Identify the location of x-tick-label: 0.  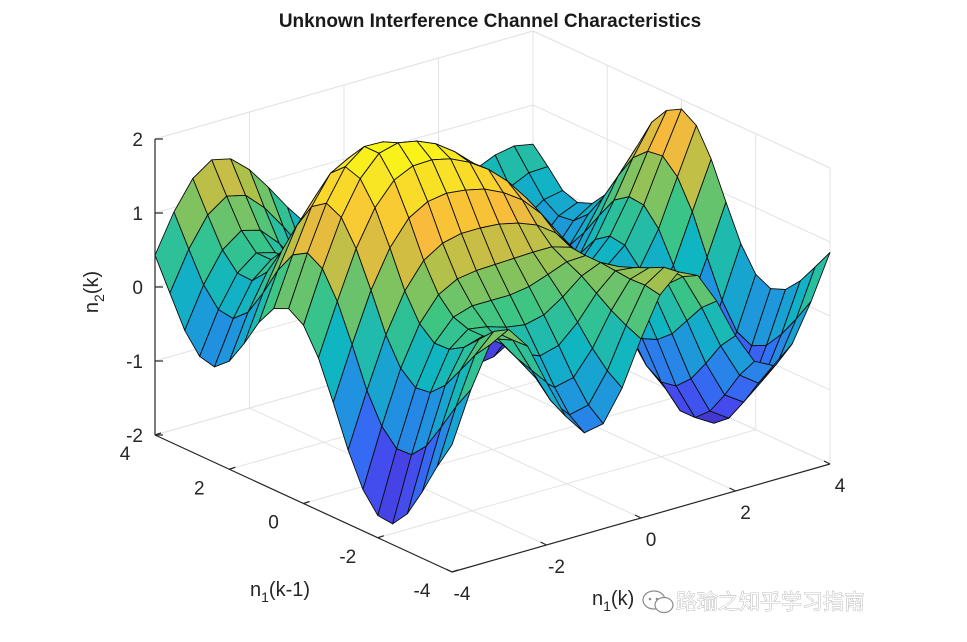
(651, 540).